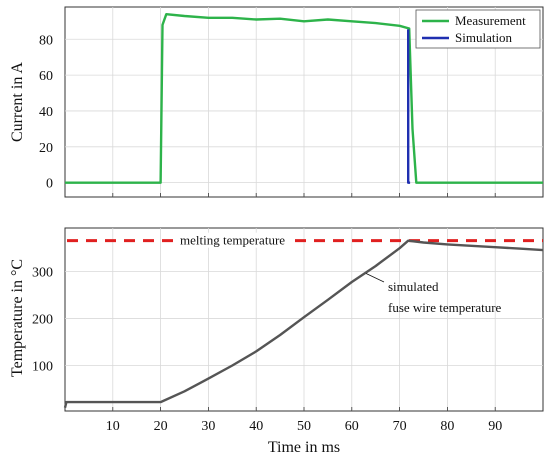 This screenshot has height=459, width=550. What do you see at coordinates (447, 426) in the screenshot?
I see `x-tick-label: 80` at bounding box center [447, 426].